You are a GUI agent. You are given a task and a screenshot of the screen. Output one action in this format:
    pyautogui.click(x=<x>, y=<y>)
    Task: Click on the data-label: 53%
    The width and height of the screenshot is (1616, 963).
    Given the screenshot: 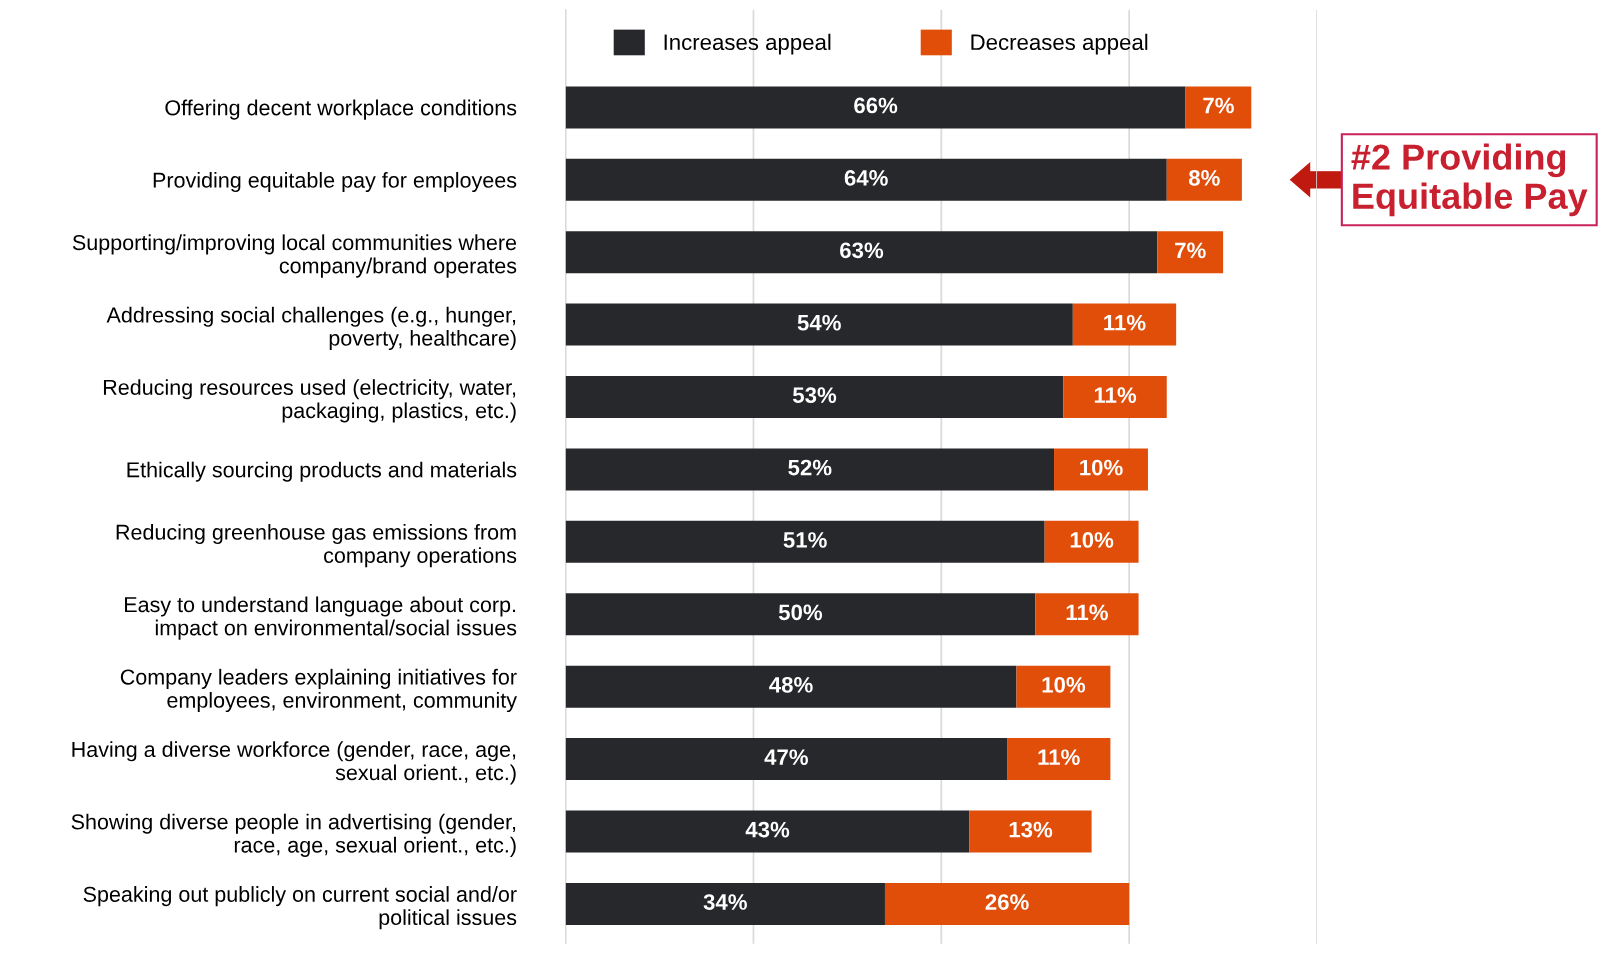 What is the action you would take?
    pyautogui.click(x=814, y=395)
    